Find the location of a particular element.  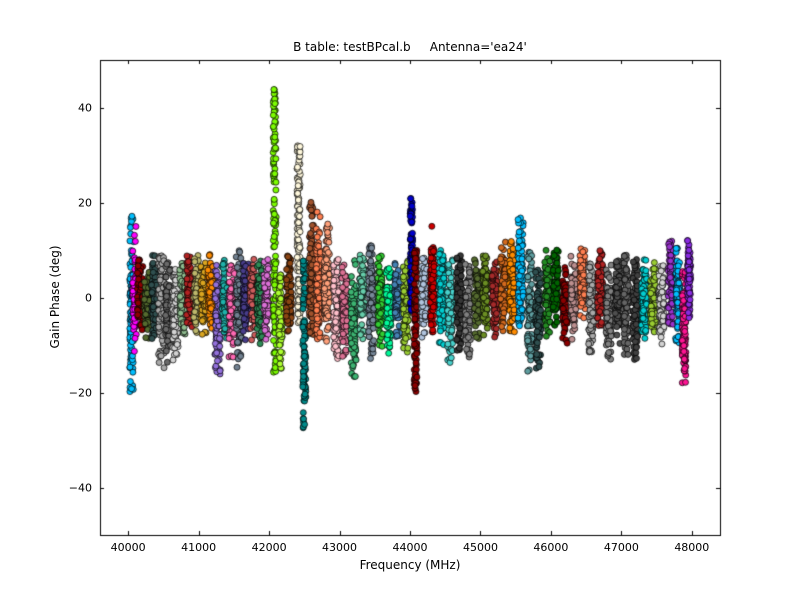

chart-title: B table: testBPcal.b Antenna='ea24' is located at coordinates (410, 47).